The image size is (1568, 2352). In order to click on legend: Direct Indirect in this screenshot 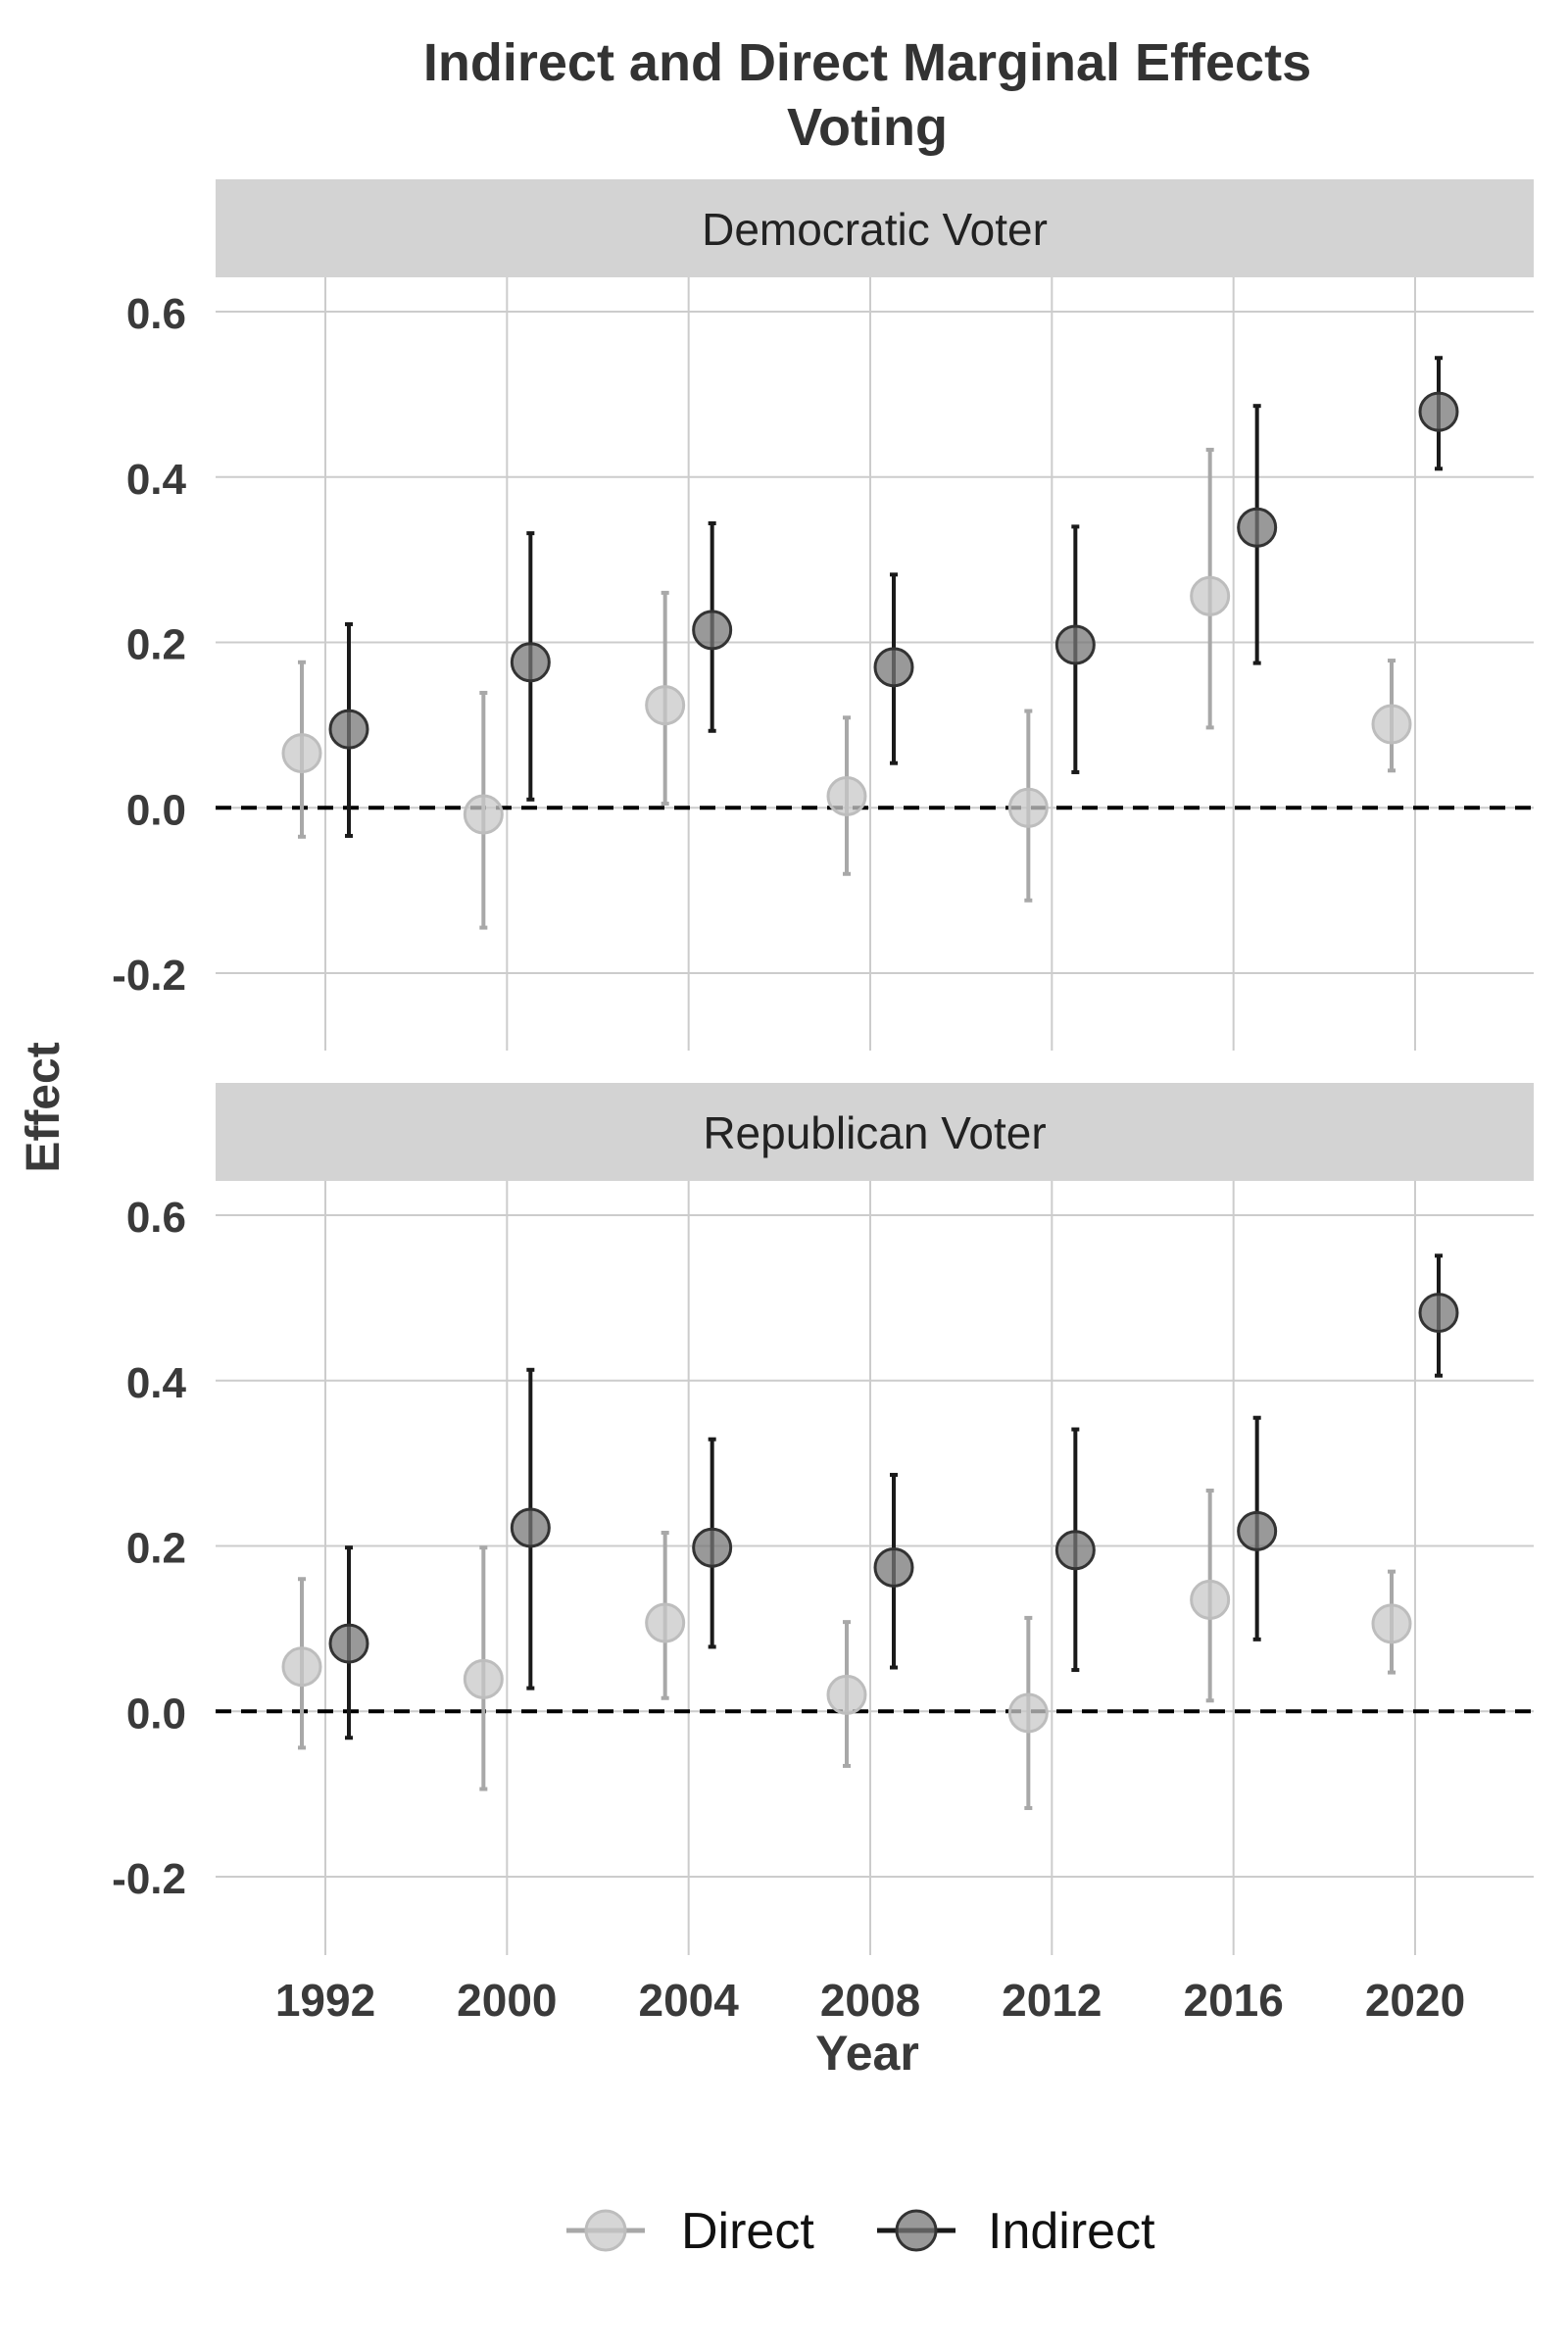, I will do `click(860, 2231)`.